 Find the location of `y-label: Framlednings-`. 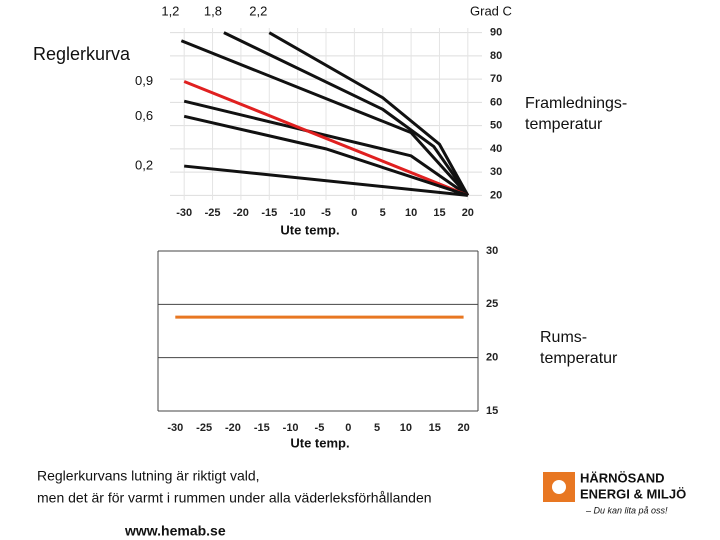

y-label: Framlednings- is located at coordinates (576, 103).